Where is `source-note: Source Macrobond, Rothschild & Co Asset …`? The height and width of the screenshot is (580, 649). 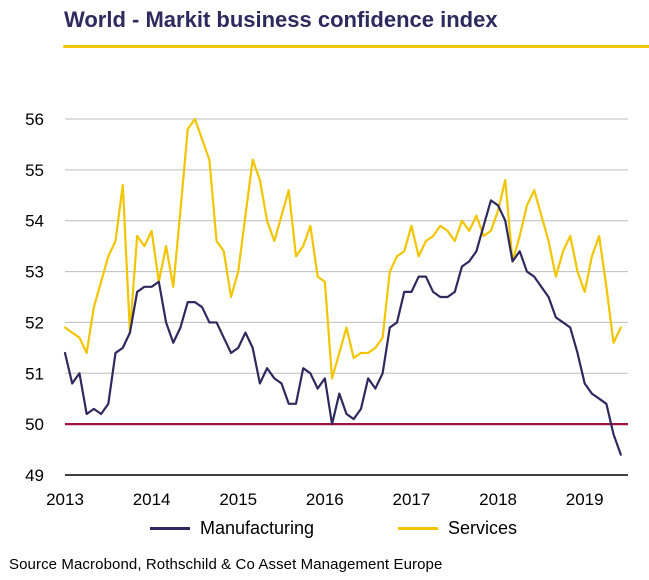 source-note: Source Macrobond, Rothschild & Co Asset … is located at coordinates (226, 564).